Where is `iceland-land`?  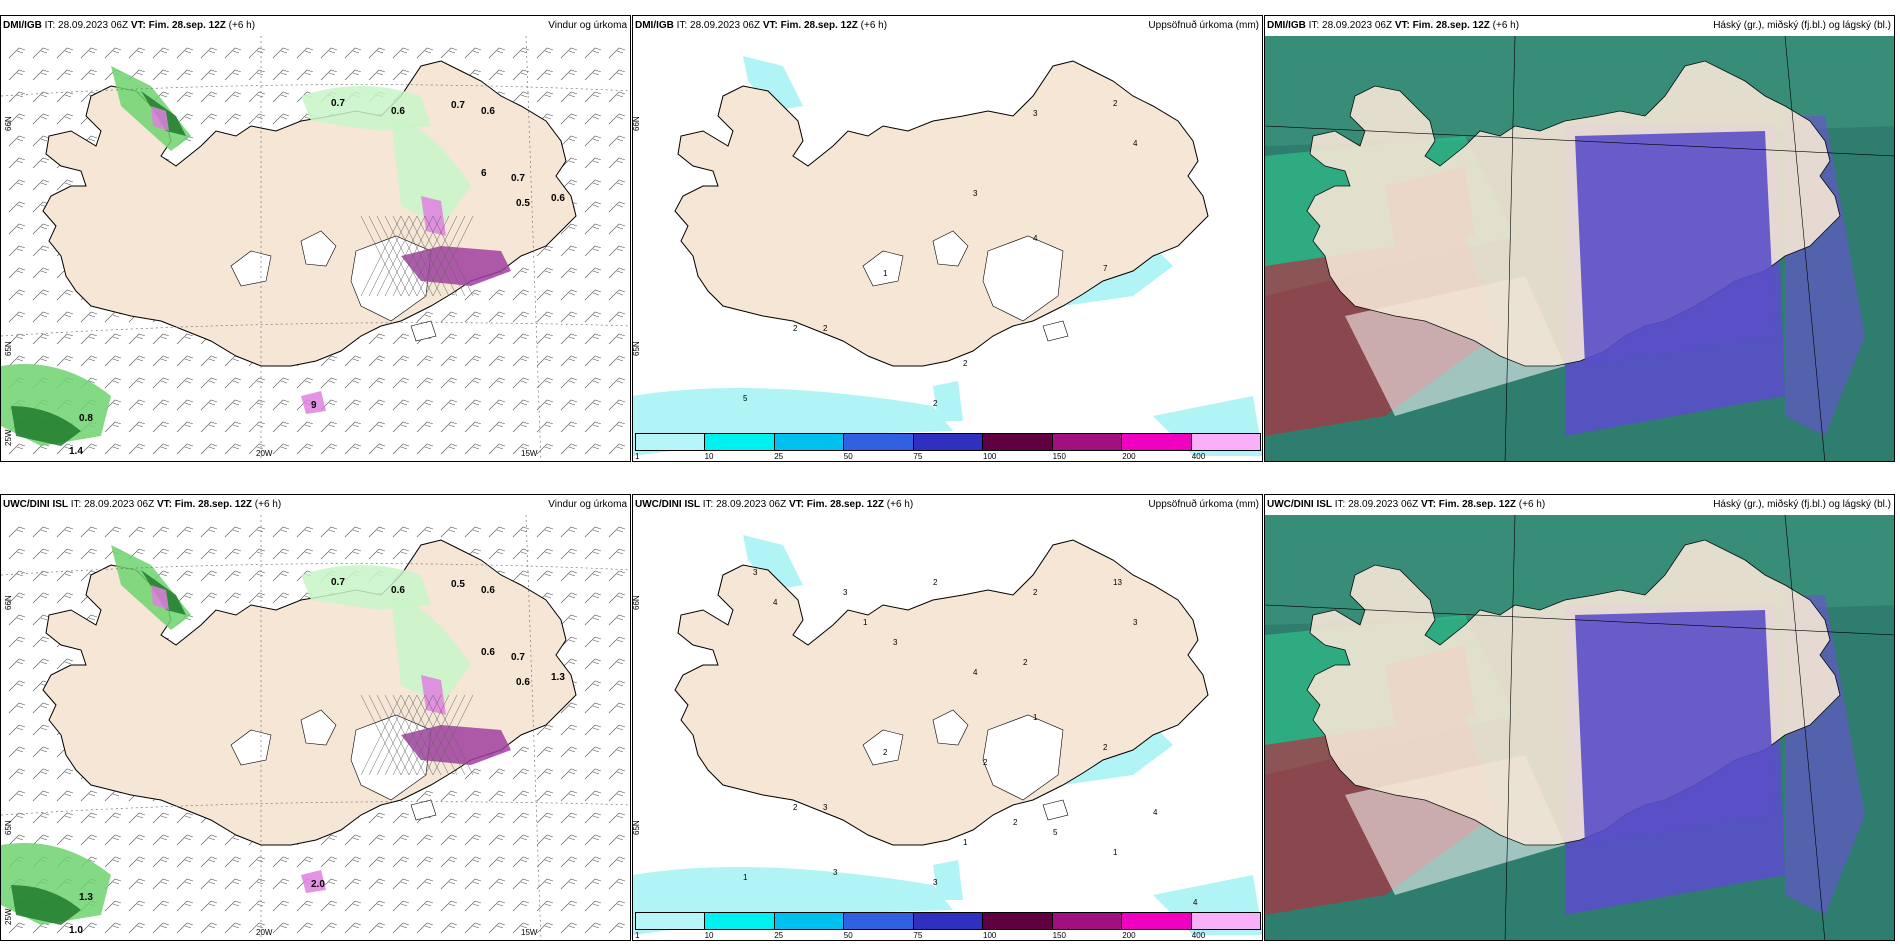
iceland-land is located at coordinates (309, 692).